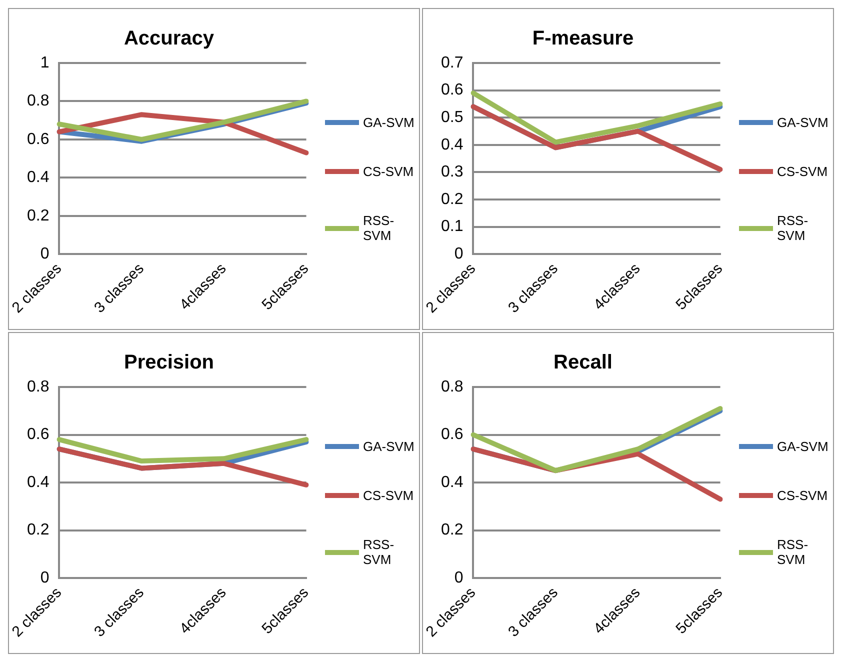 The width and height of the screenshot is (843, 657). What do you see at coordinates (583, 363) in the screenshot?
I see `chart-title: Recall` at bounding box center [583, 363].